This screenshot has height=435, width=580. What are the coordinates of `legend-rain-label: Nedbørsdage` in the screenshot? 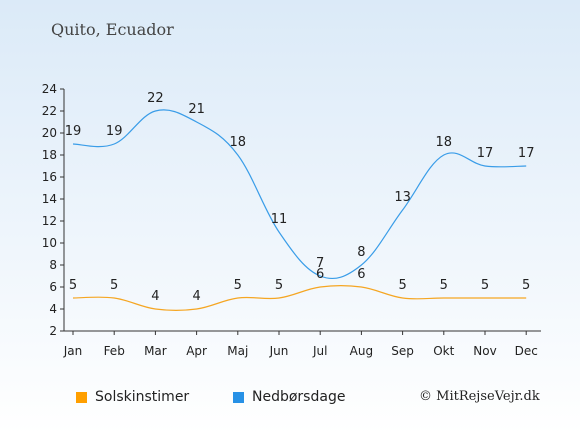 It's located at (299, 397).